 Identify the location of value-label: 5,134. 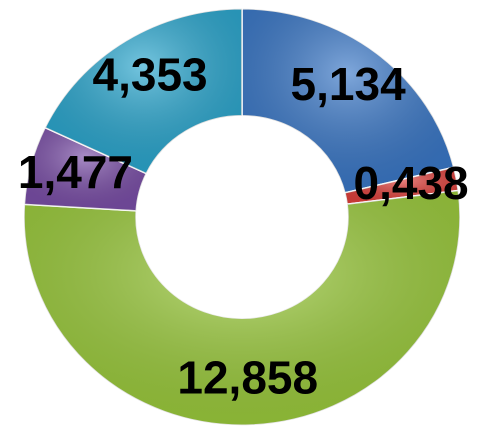
(349, 84).